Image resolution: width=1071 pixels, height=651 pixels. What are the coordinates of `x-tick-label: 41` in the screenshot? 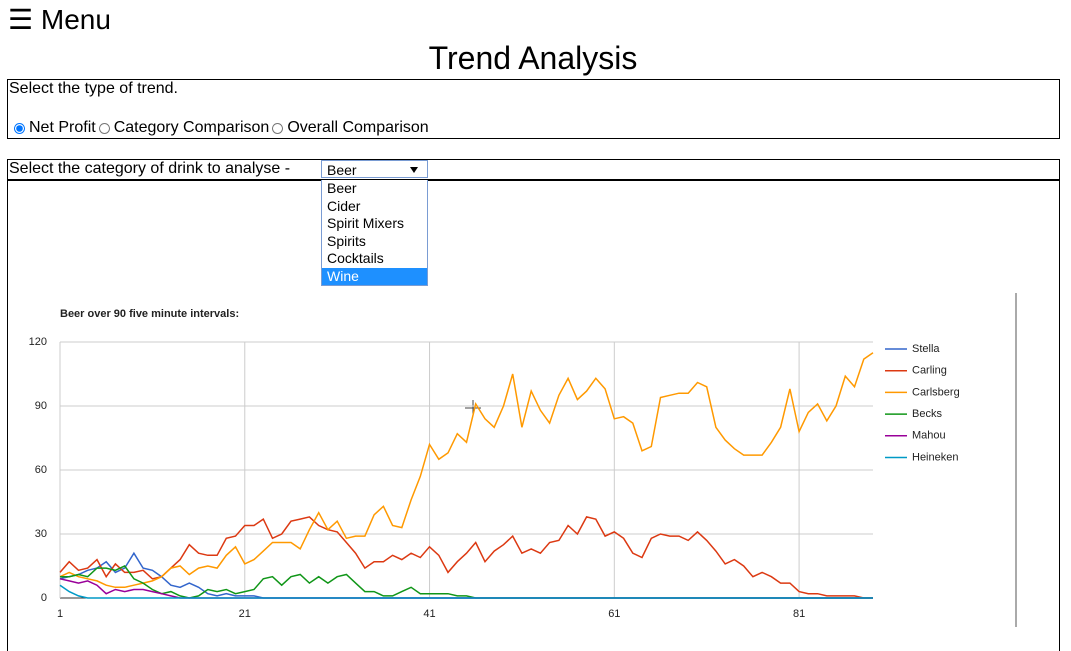 It's located at (429, 614).